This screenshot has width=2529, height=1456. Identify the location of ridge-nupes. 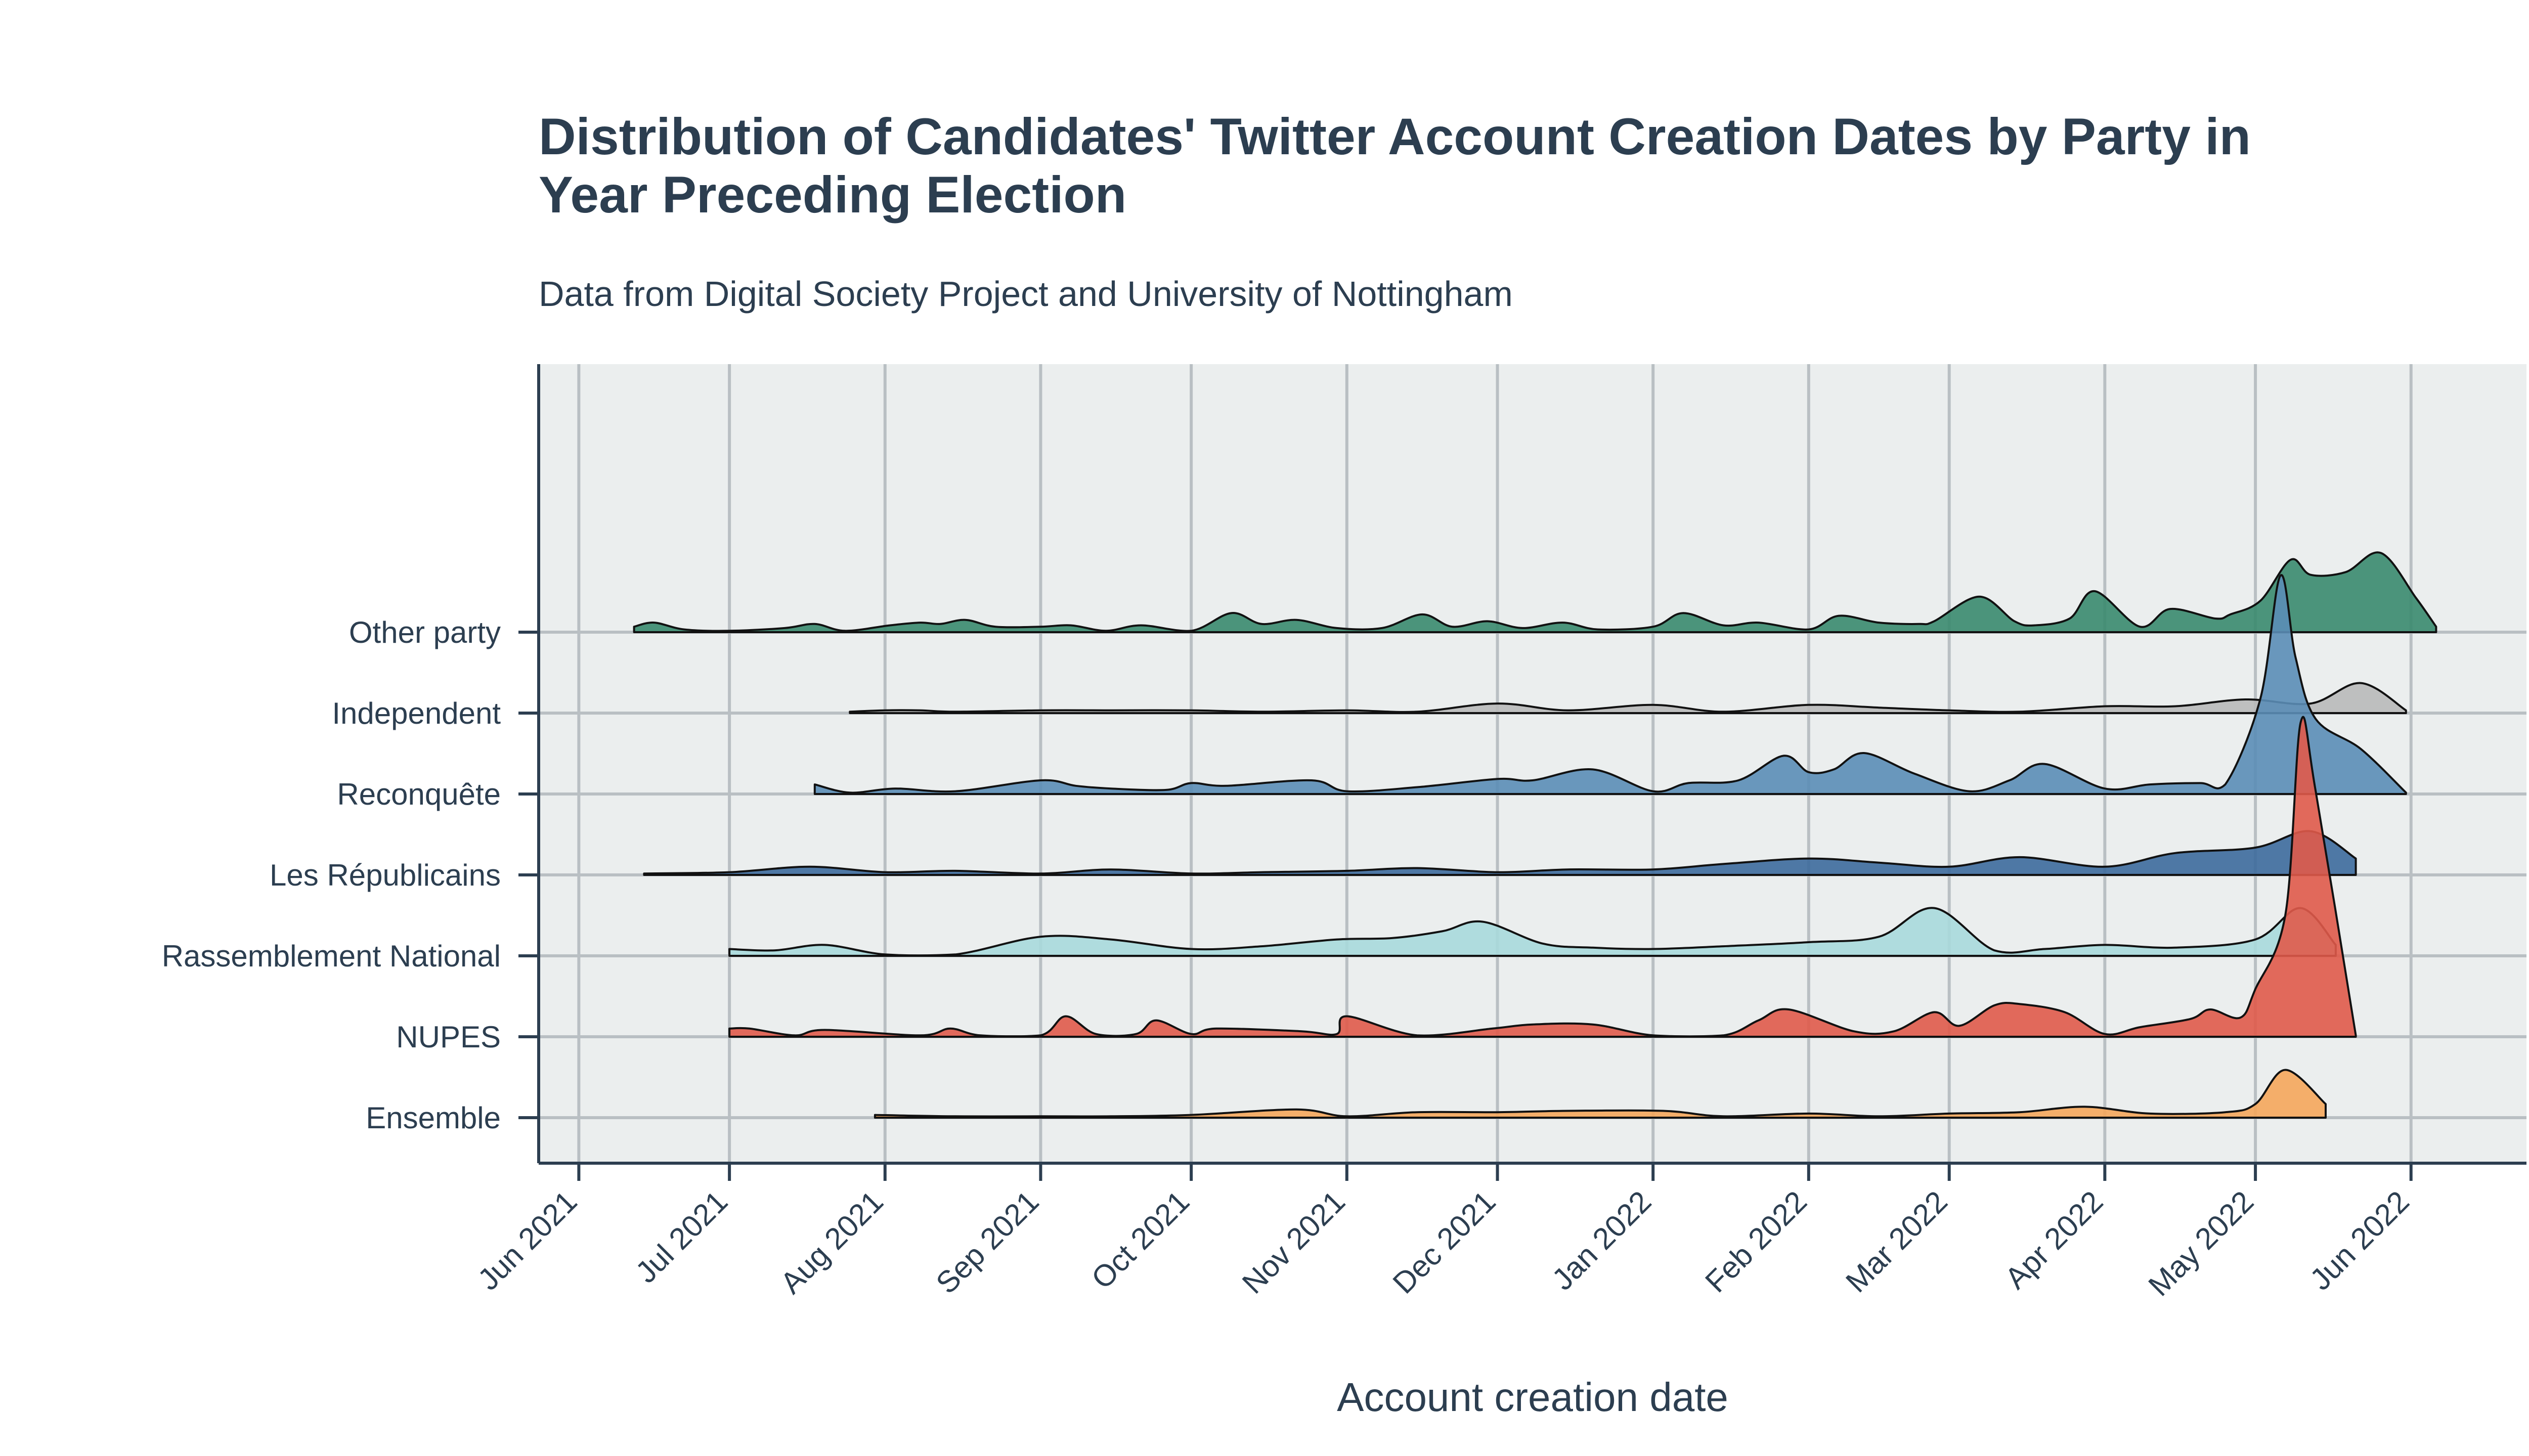
(1542, 877).